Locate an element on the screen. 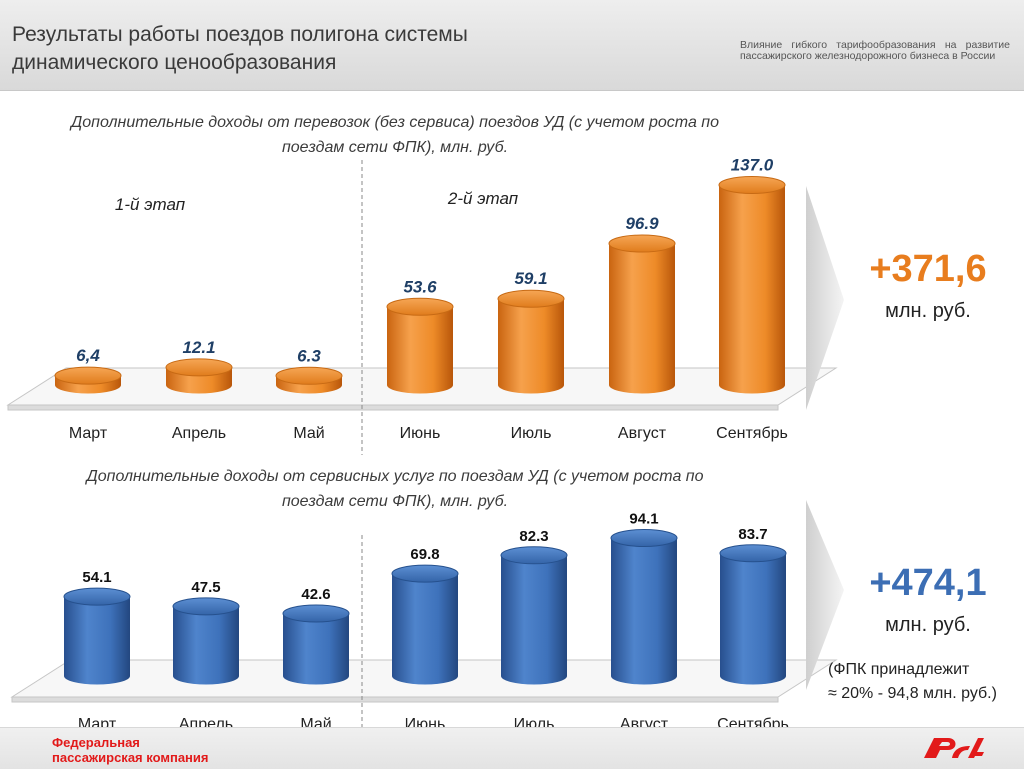  chart2-value-label: 69.8 is located at coordinates (424, 554).